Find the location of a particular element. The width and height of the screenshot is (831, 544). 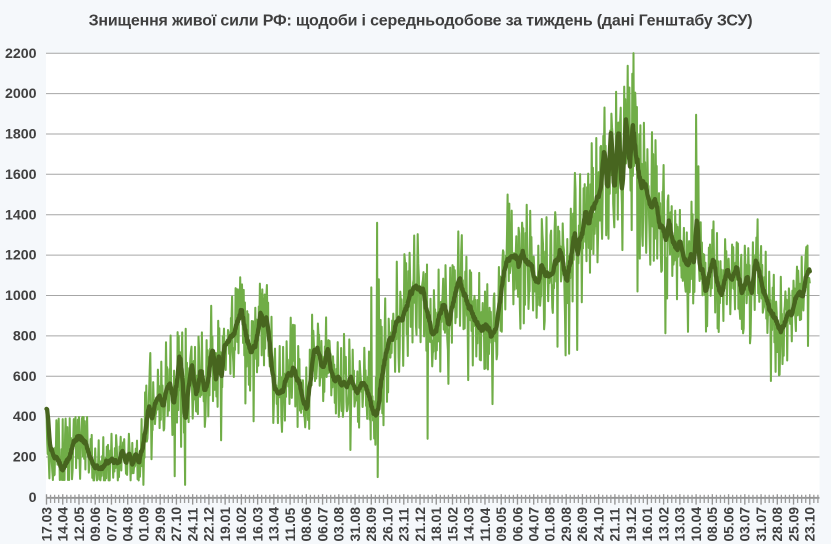

svg-text: 1200 is located at coordinates (21, 256).